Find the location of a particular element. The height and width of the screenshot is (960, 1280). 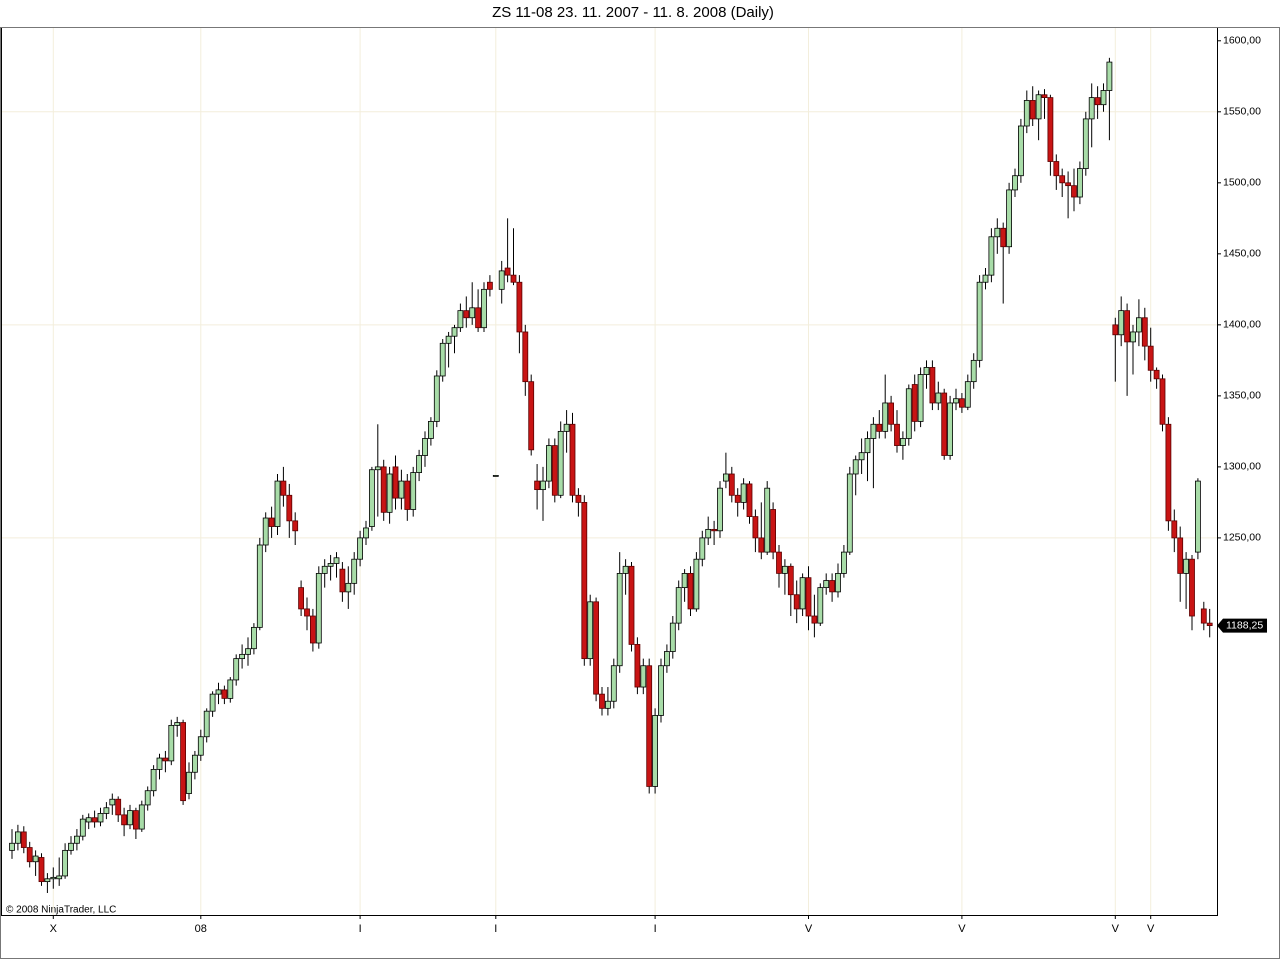

y-tick-label: 1500,00 is located at coordinates (1242, 183).